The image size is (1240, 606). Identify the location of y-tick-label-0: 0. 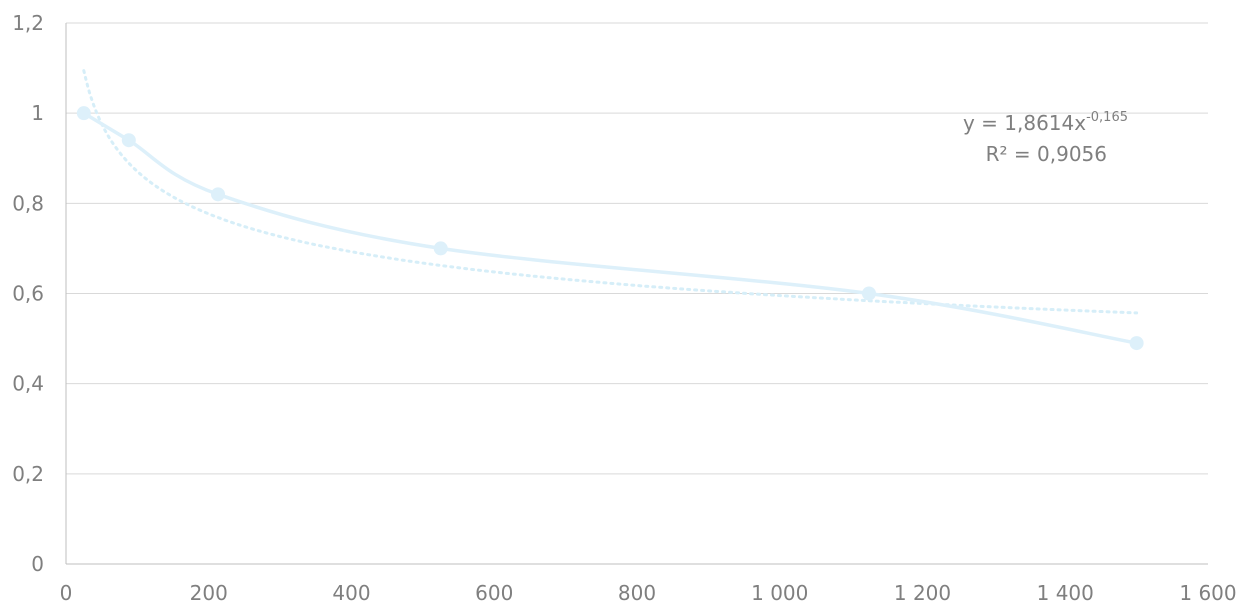
(37, 564).